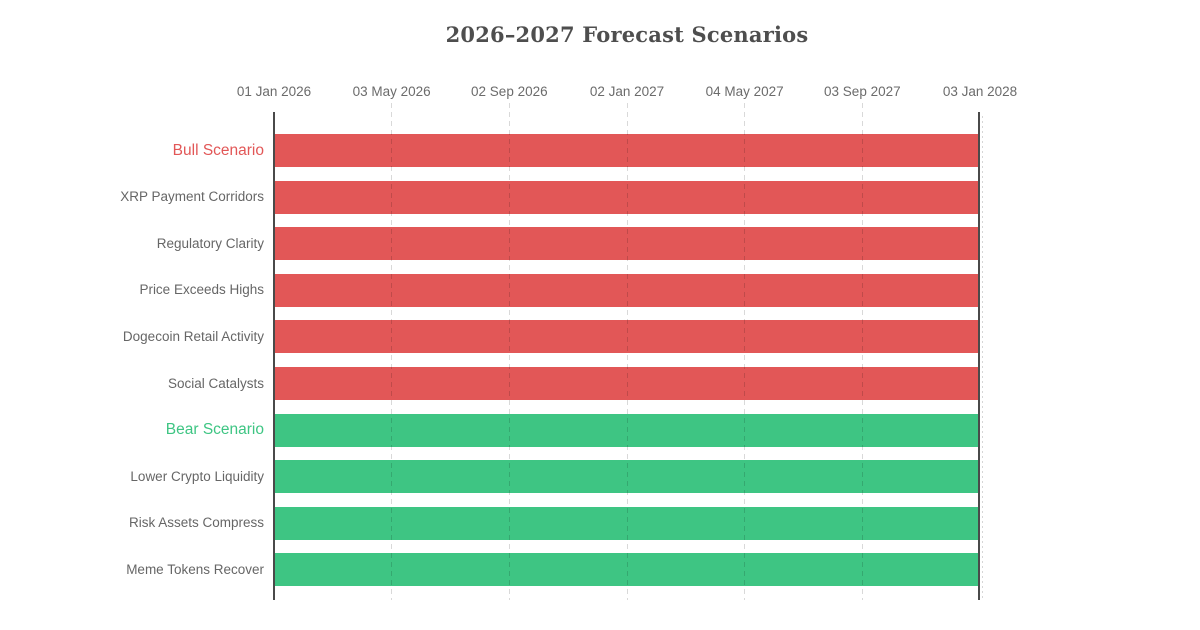 This screenshot has height=630, width=1200. I want to click on row-label: Dogecoin Retail Activity, so click(193, 336).